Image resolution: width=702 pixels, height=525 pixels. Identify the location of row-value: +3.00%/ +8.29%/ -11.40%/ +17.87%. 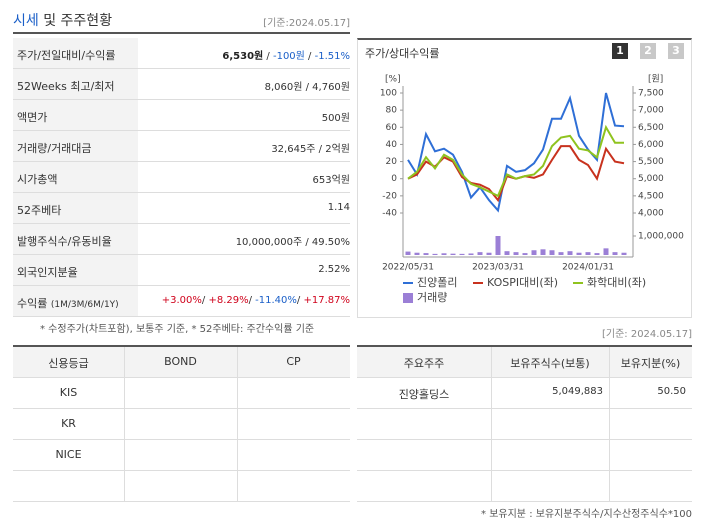
(256, 300).